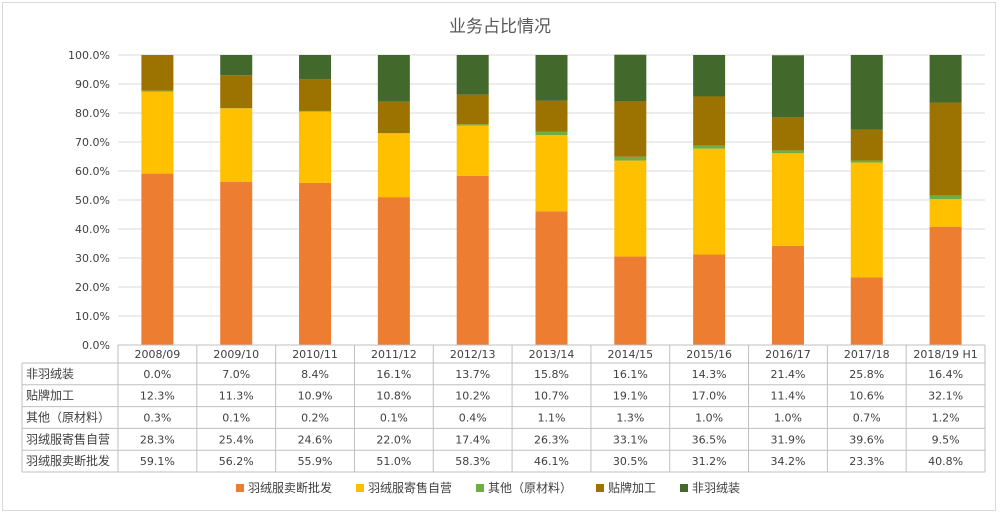 The height and width of the screenshot is (515, 1000). What do you see at coordinates (945, 461) in the screenshot?
I see `data-label: 40.8%` at bounding box center [945, 461].